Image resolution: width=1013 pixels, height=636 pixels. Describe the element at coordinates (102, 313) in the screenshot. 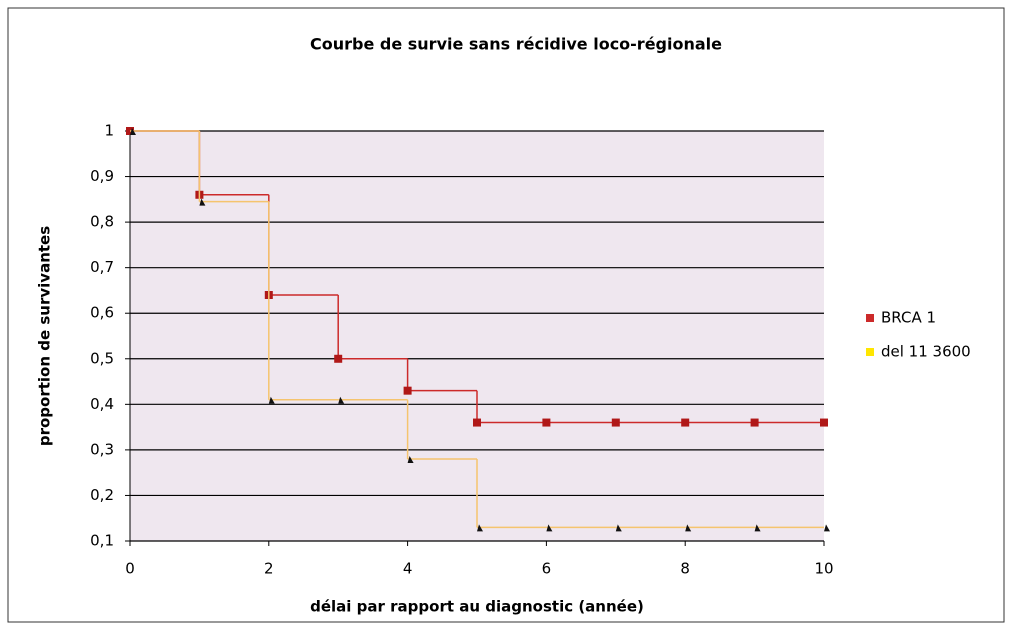

I see `y-tick-label: 0,6` at that location.